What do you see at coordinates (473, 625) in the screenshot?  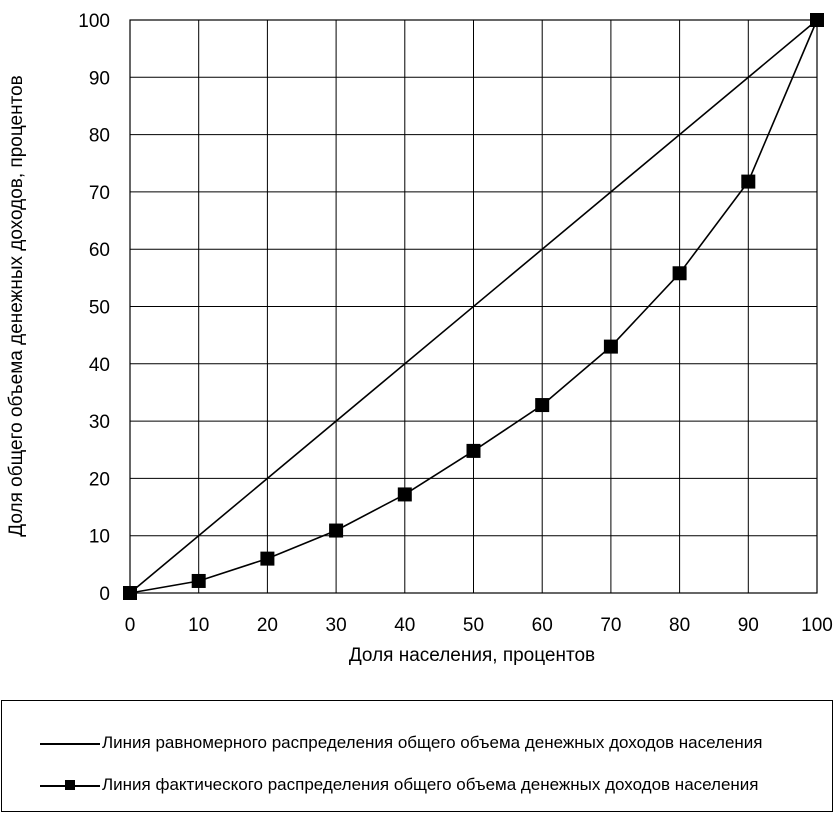 I see `x-tick-label-5: 50` at bounding box center [473, 625].